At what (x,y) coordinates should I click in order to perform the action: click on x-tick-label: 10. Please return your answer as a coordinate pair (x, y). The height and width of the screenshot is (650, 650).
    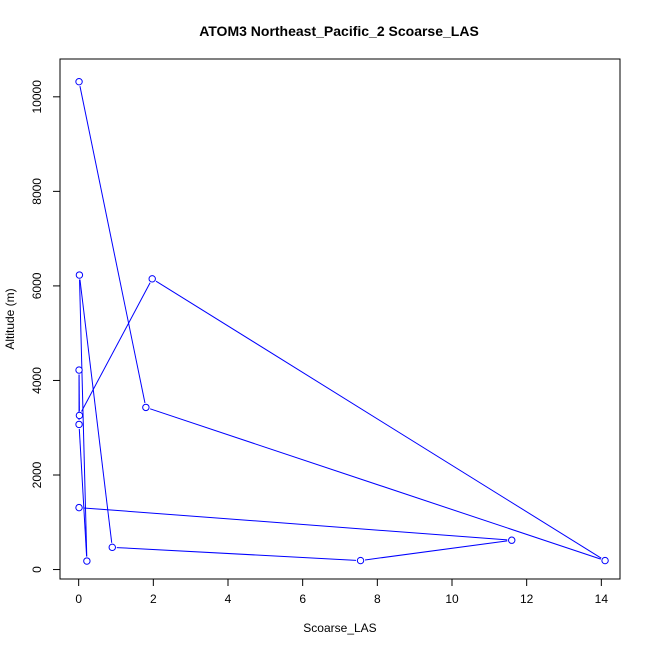
    Looking at the image, I should click on (452, 599).